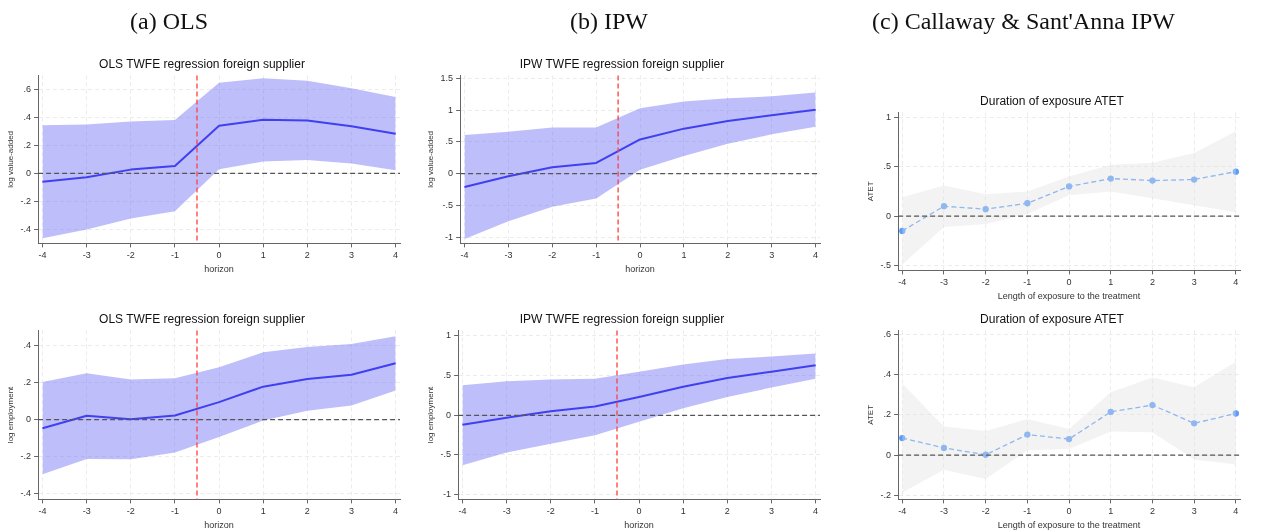  Describe the element at coordinates (1024, 21) in the screenshot. I see `text: (c) Callaway & Sant'Anna IPW` at that location.